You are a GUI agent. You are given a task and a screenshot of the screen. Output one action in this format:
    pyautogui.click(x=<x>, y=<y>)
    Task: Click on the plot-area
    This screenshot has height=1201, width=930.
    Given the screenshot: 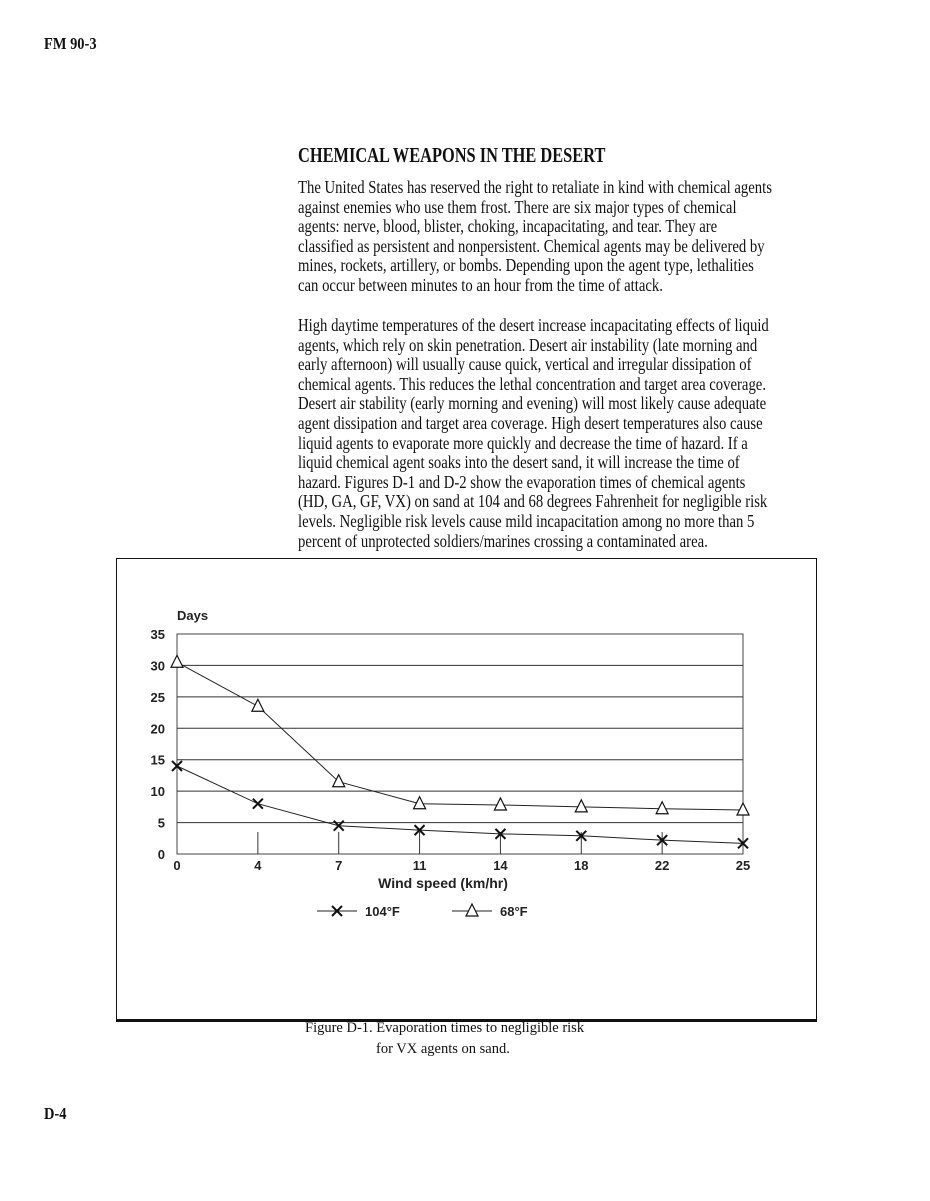 What is the action you would take?
    pyautogui.click(x=460, y=744)
    